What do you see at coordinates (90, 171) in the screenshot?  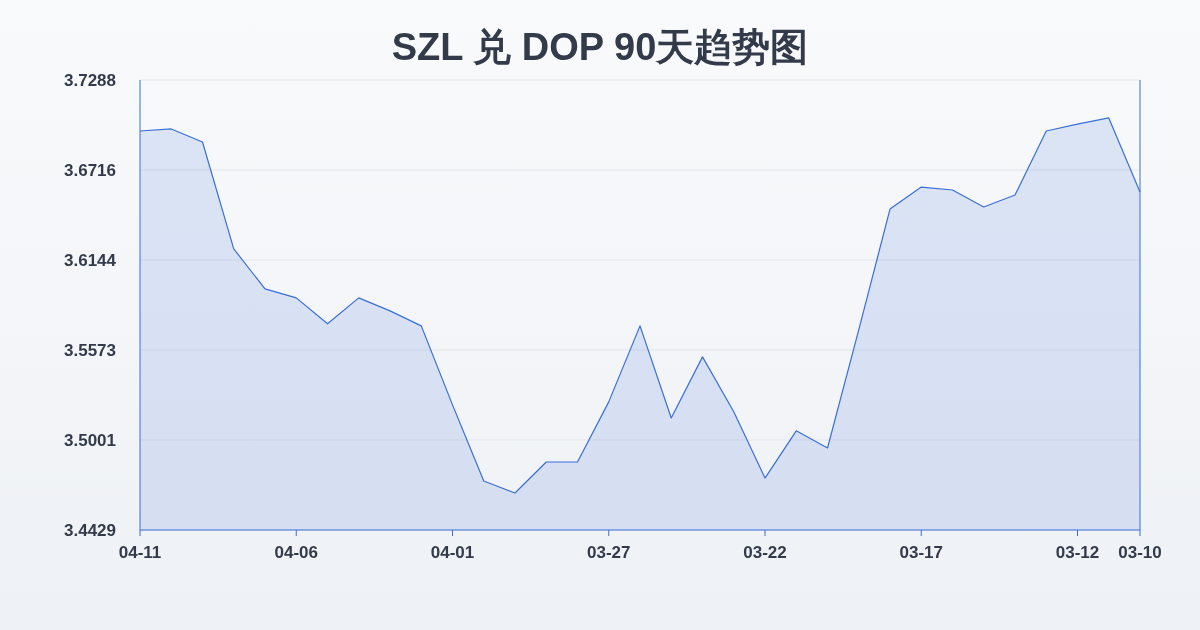 I see `y-tick-label: 3.6716` at bounding box center [90, 171].